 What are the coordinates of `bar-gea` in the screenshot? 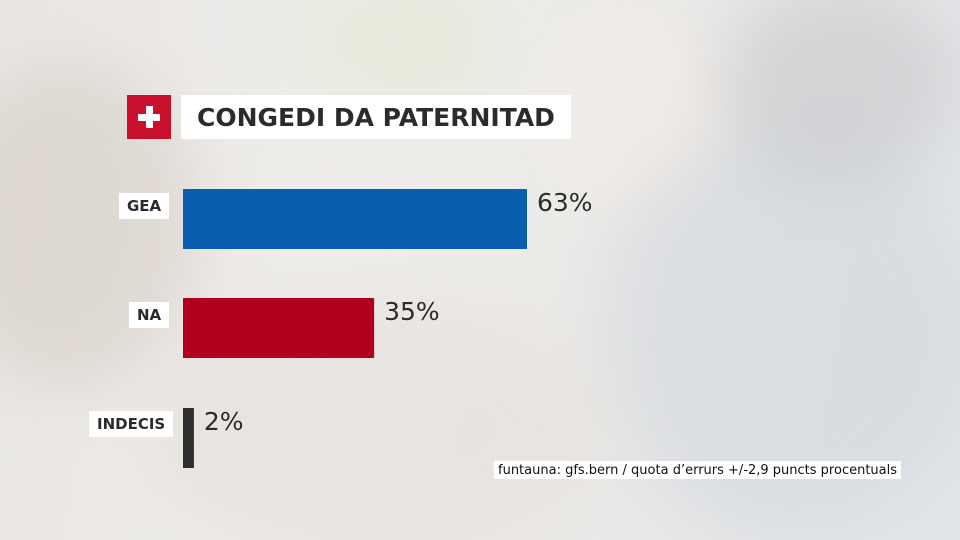 It's located at (355, 219).